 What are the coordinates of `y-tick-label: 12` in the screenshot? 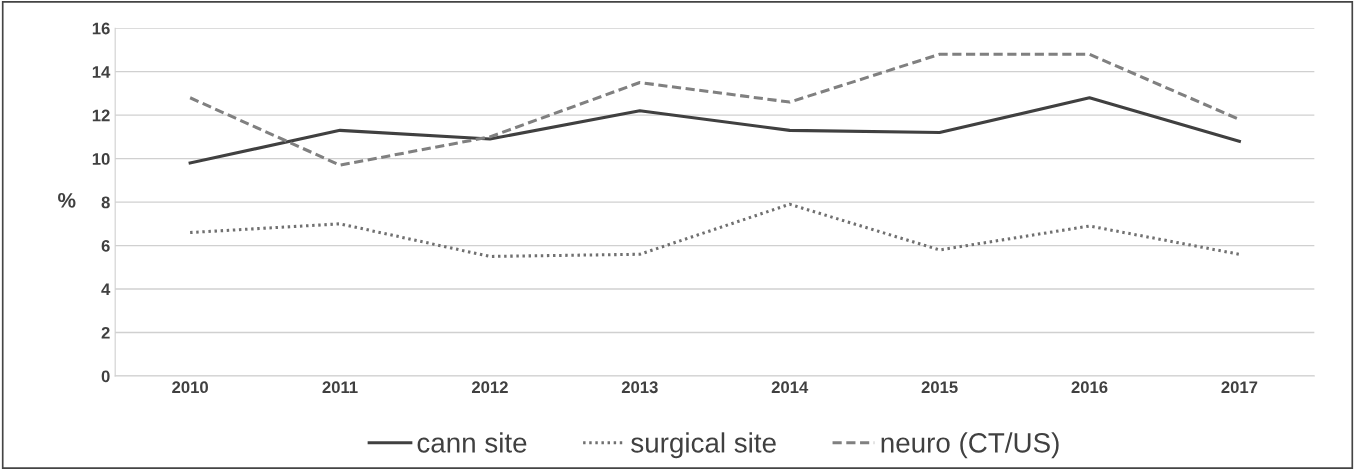 It's located at (101, 115).